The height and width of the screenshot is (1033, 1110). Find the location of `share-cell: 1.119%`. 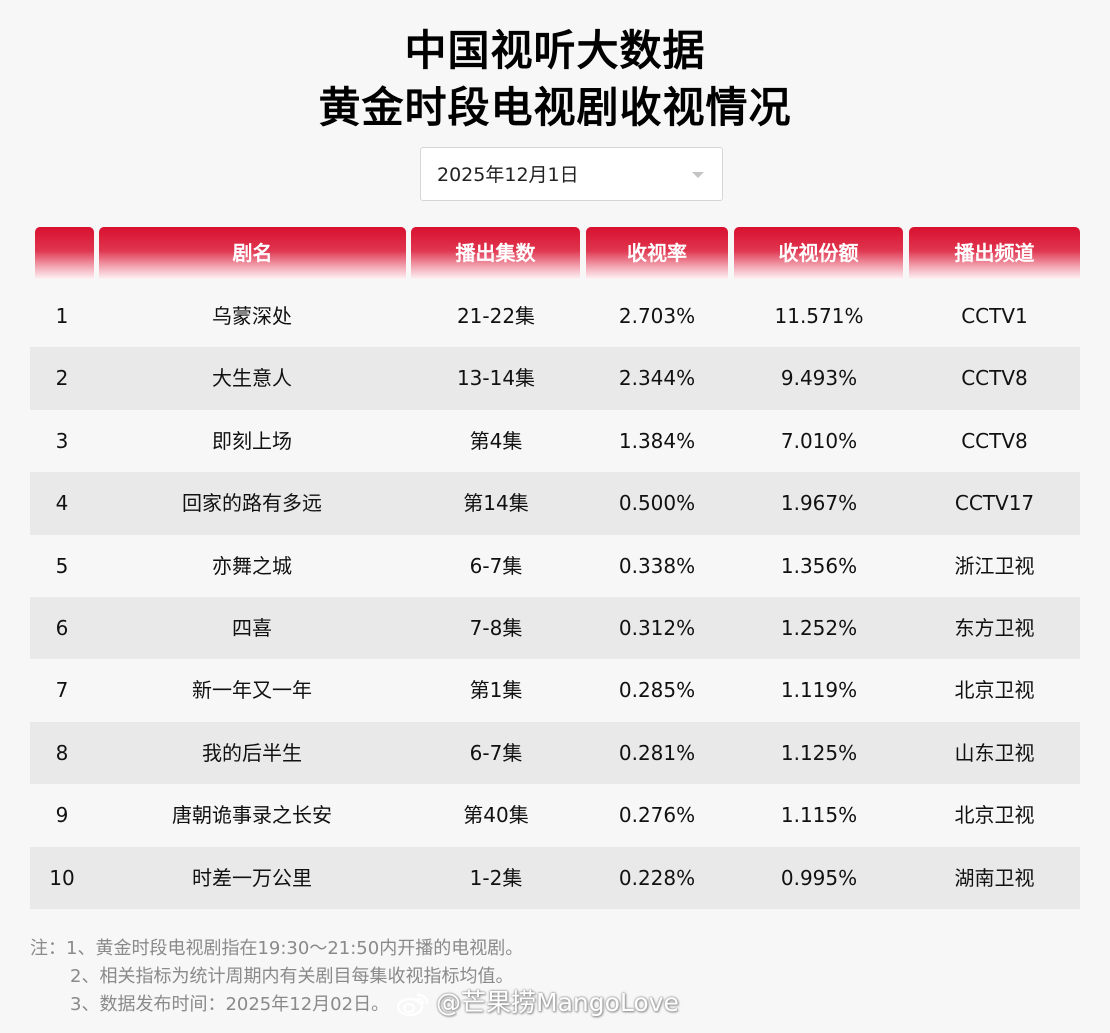

share-cell: 1.119% is located at coordinates (819, 690).